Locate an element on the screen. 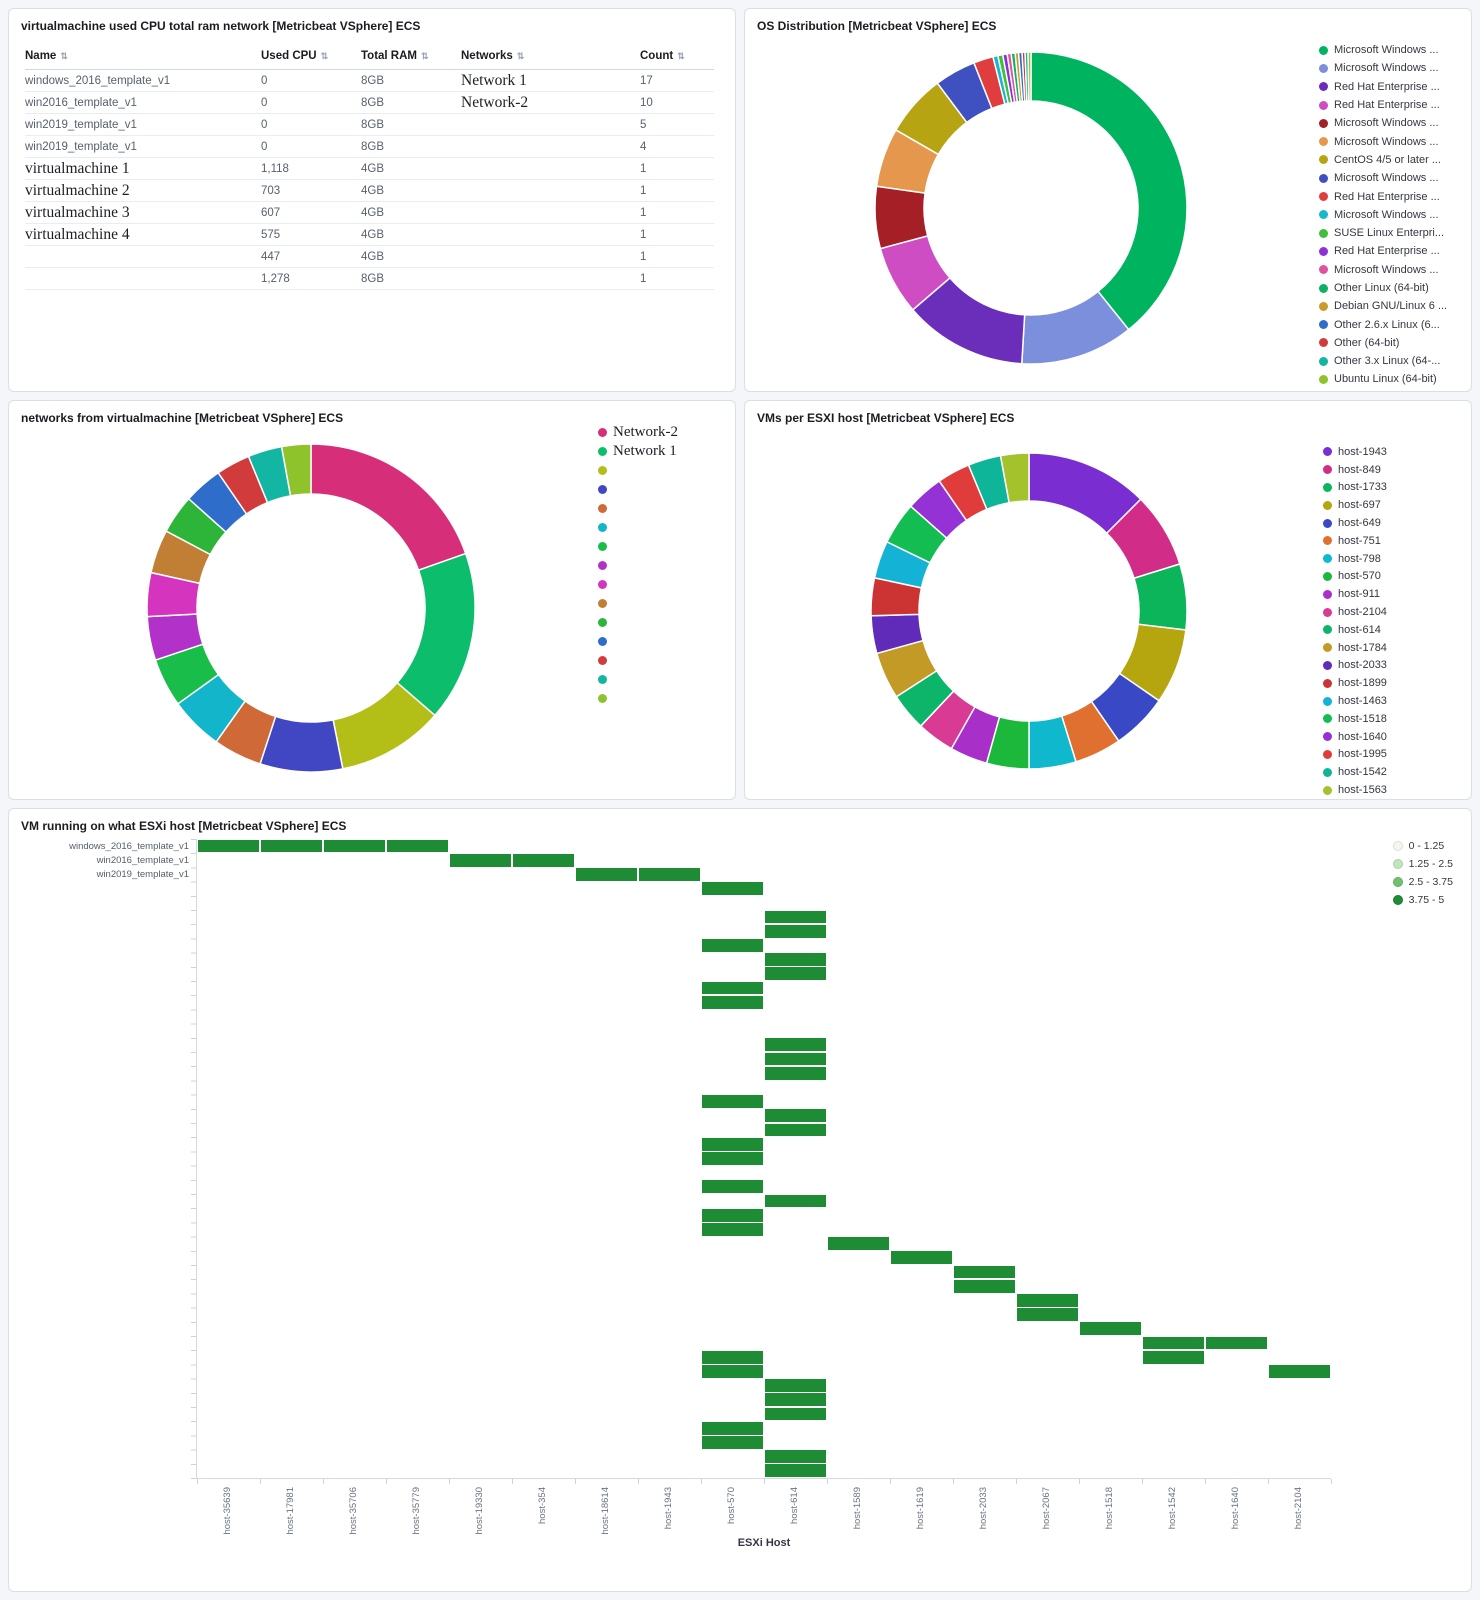 Image resolution: width=1480 pixels, height=1600 pixels. column-header-total-ram: Total RAM ⇅ is located at coordinates (411, 56).